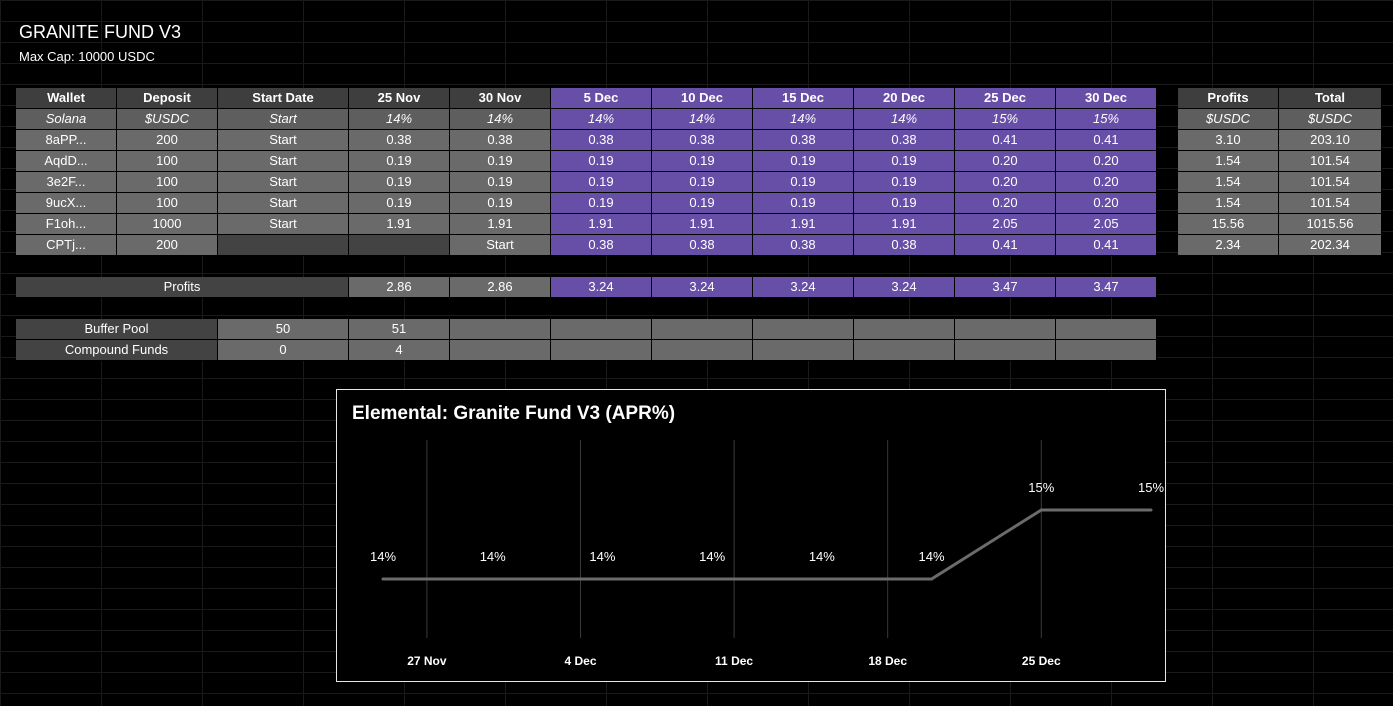 Image resolution: width=1393 pixels, height=706 pixels. Describe the element at coordinates (1330, 140) in the screenshot. I see `summary-cell: 203.10` at that location.